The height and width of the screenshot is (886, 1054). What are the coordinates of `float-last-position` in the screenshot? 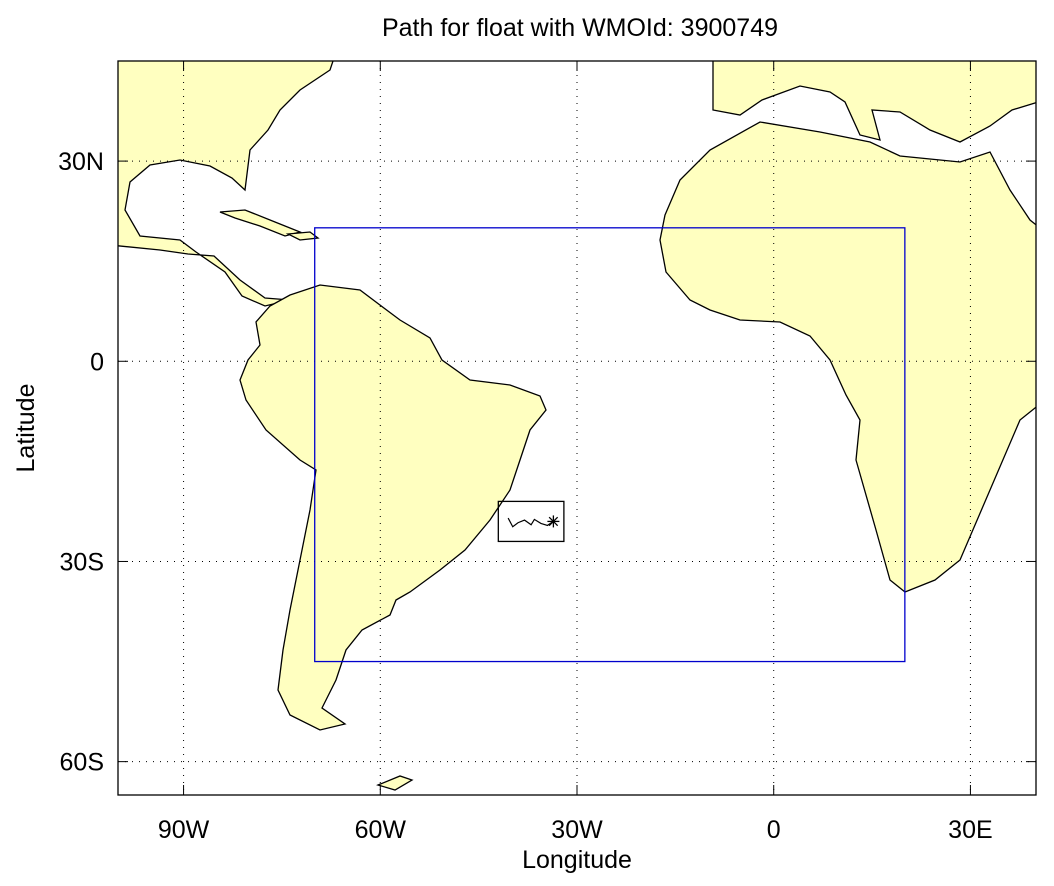 It's located at (553, 521).